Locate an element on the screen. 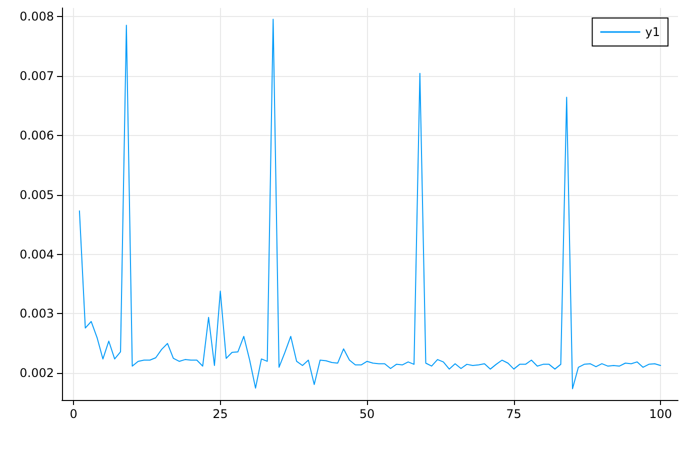 This screenshot has width=690, height=456. x-tick-label: 25 is located at coordinates (220, 414).